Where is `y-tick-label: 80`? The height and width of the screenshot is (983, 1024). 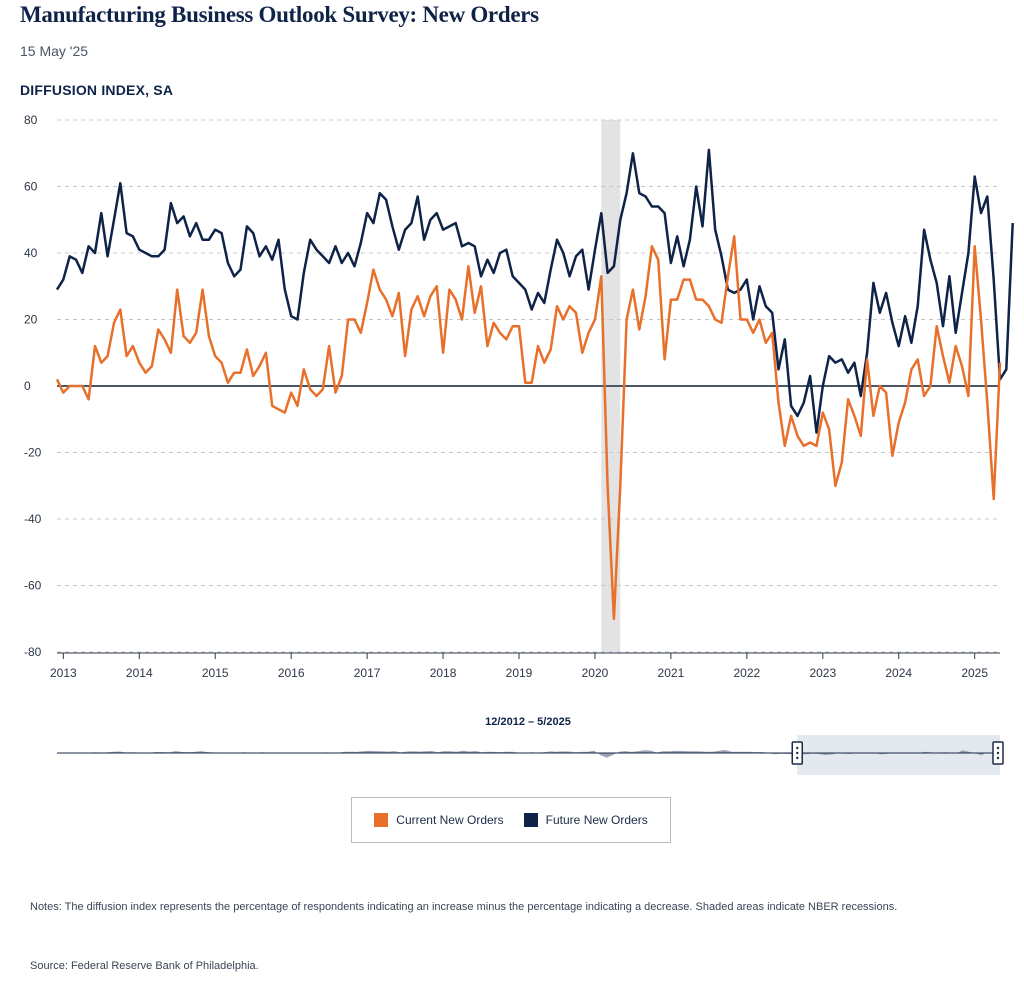
y-tick-label: 80 is located at coordinates (31, 120).